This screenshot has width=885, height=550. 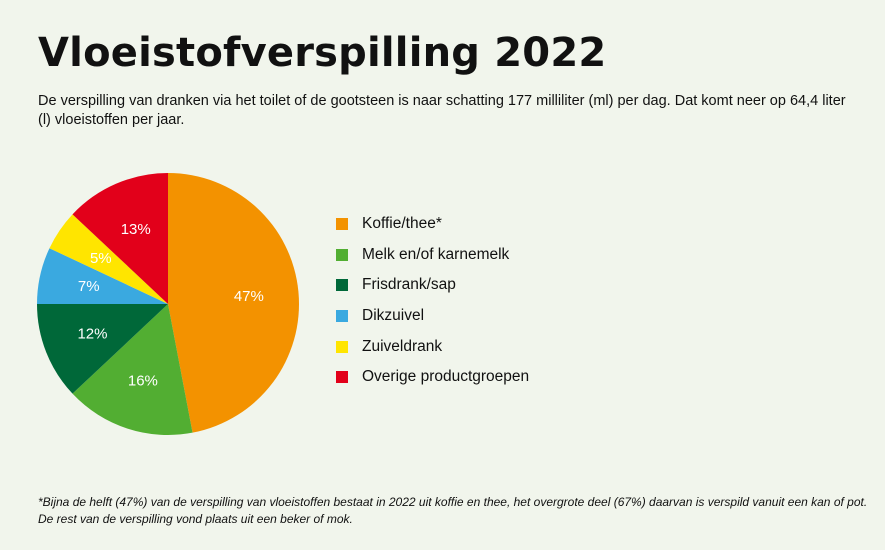 I want to click on legend-item-0: Koffie/thee*, so click(x=432, y=224).